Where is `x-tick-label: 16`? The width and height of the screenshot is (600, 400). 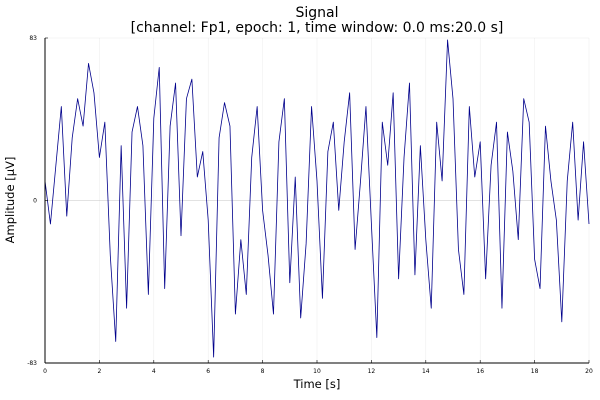 x-tick-label: 16 is located at coordinates (480, 371).